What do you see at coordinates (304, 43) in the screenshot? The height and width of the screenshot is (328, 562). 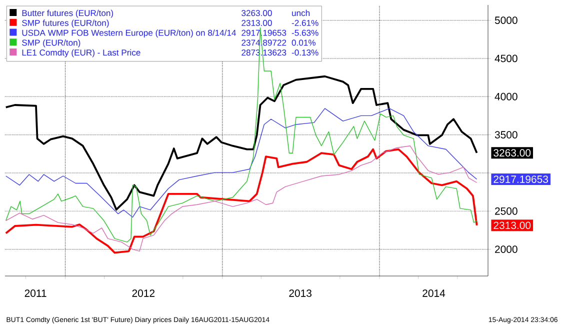 I see `annotation: 0.01%` at bounding box center [304, 43].